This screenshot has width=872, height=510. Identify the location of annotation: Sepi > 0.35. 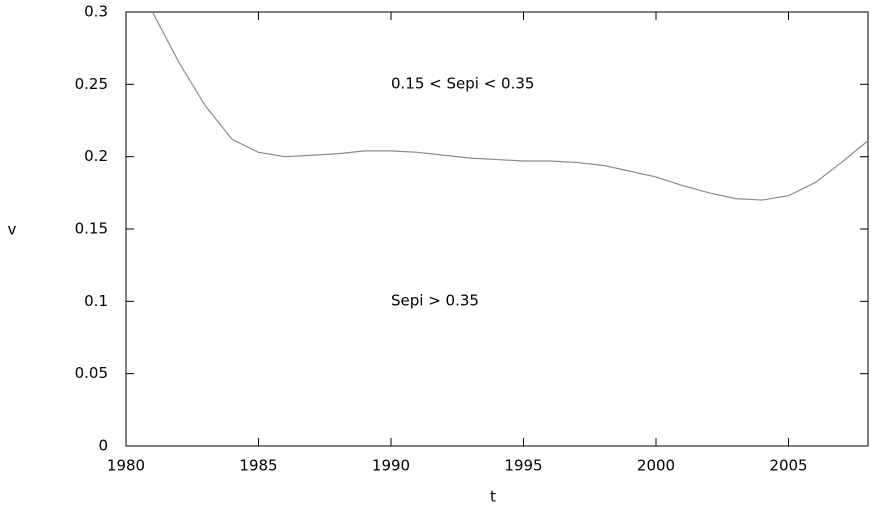
(435, 301).